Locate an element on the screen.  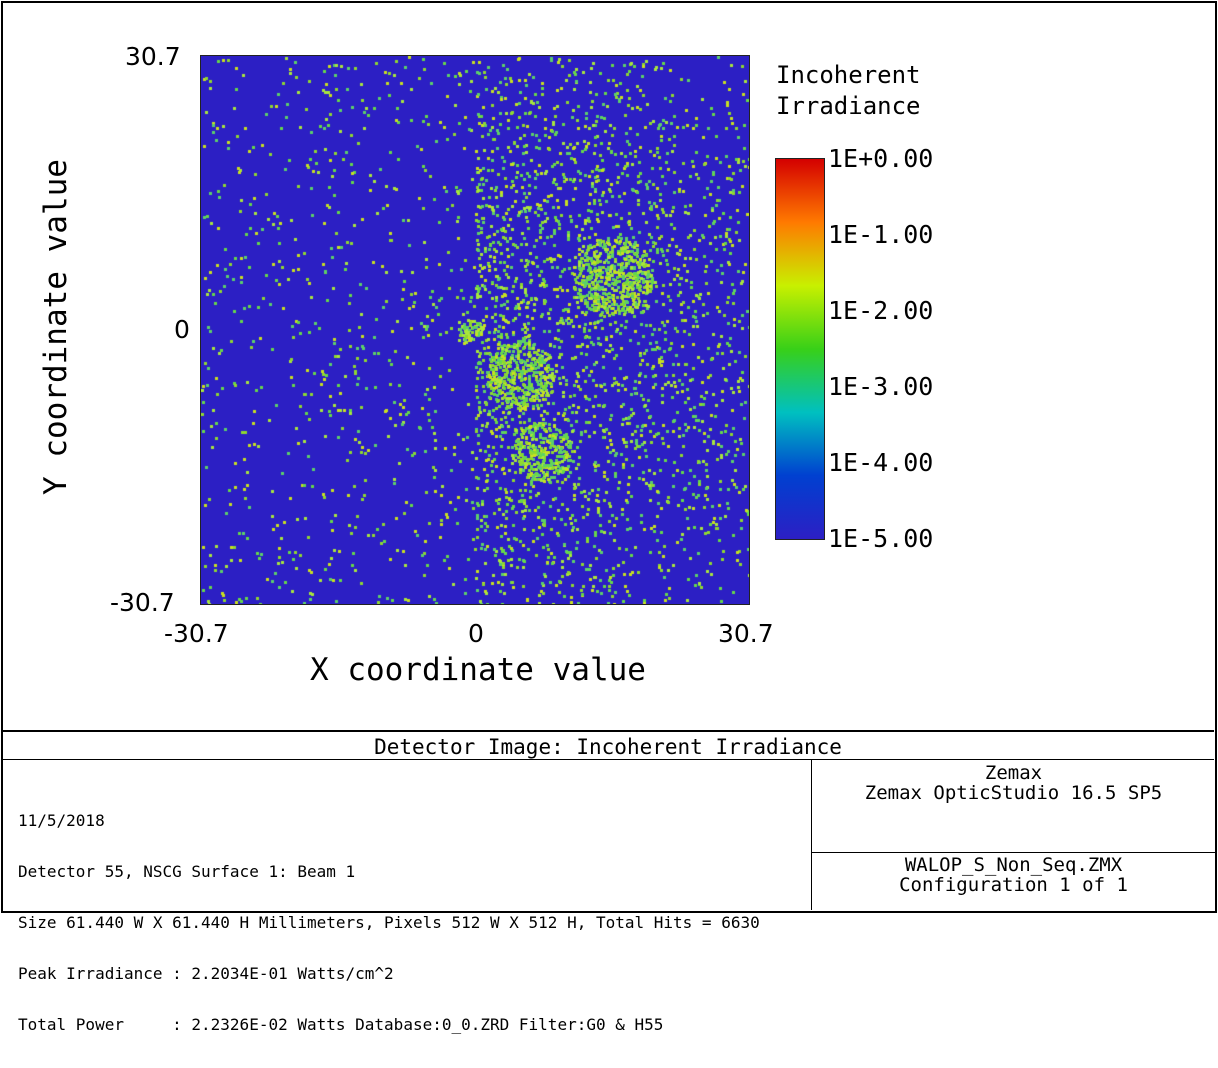
colorbar-title: Incoherent Irradiance is located at coordinates (848, 91).